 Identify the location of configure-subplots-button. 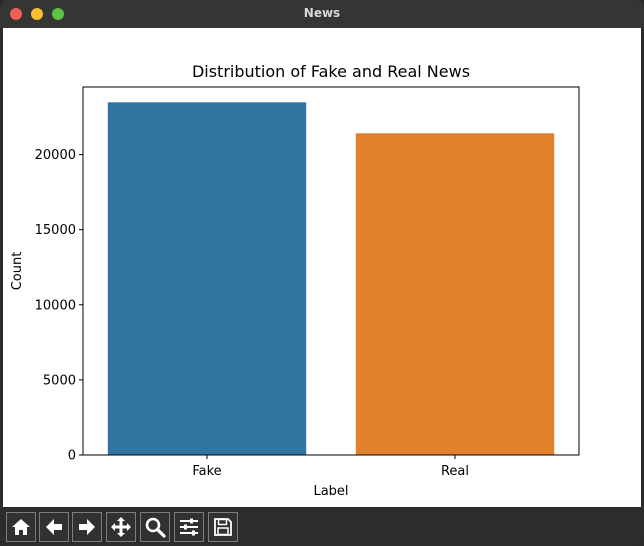
(189, 527).